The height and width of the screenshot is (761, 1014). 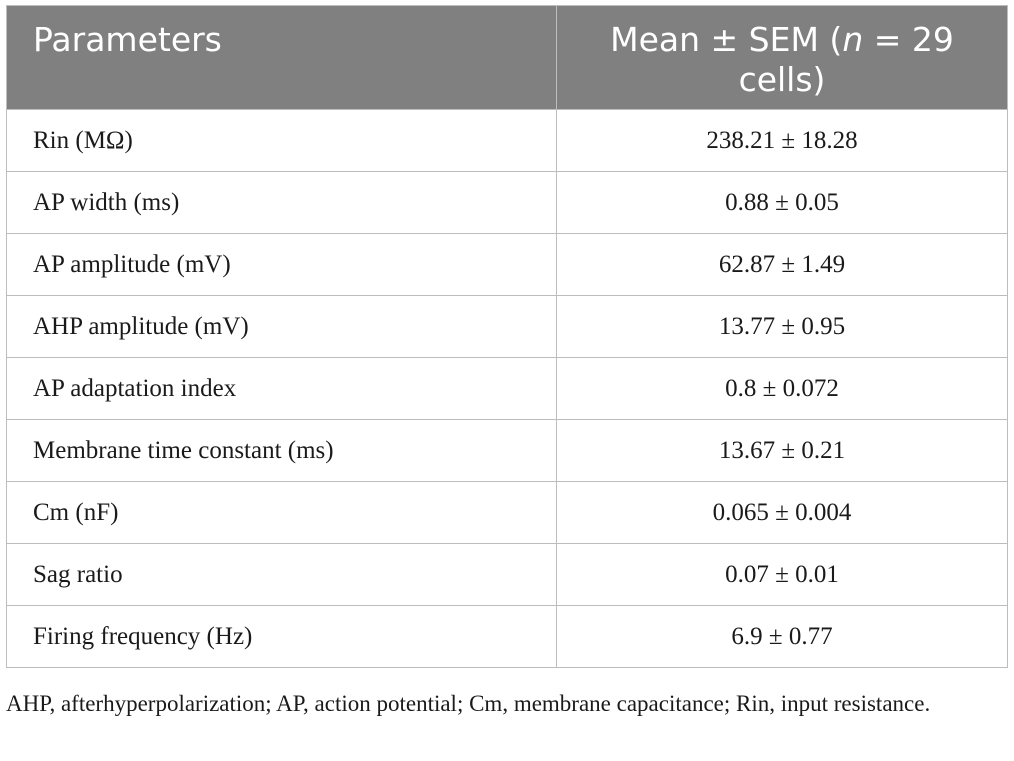 What do you see at coordinates (782, 388) in the screenshot?
I see `cell-value: 0.8 ± 0.072` at bounding box center [782, 388].